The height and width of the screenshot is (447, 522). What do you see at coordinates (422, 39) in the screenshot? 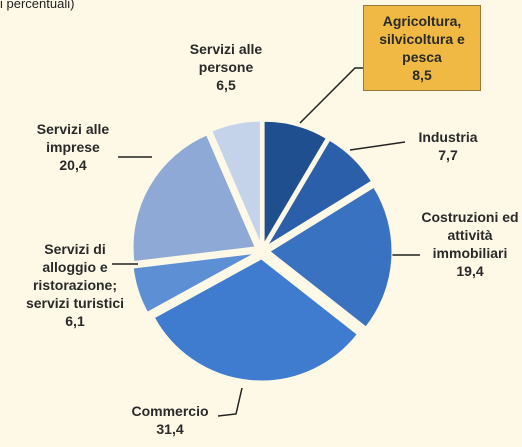
I see `category-label: Agricoltura, silvicoltura e pesca` at bounding box center [422, 39].